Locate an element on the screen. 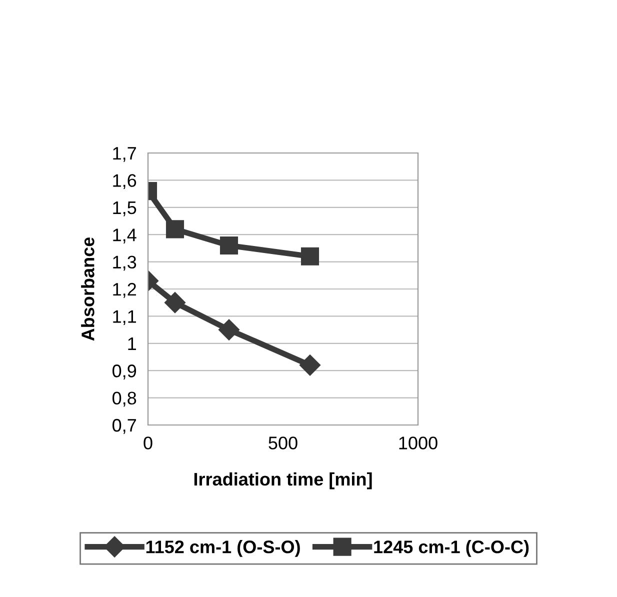 This screenshot has width=617, height=597. legend-label: 1245 cm-1 (C-O-C) is located at coordinates (451, 548).